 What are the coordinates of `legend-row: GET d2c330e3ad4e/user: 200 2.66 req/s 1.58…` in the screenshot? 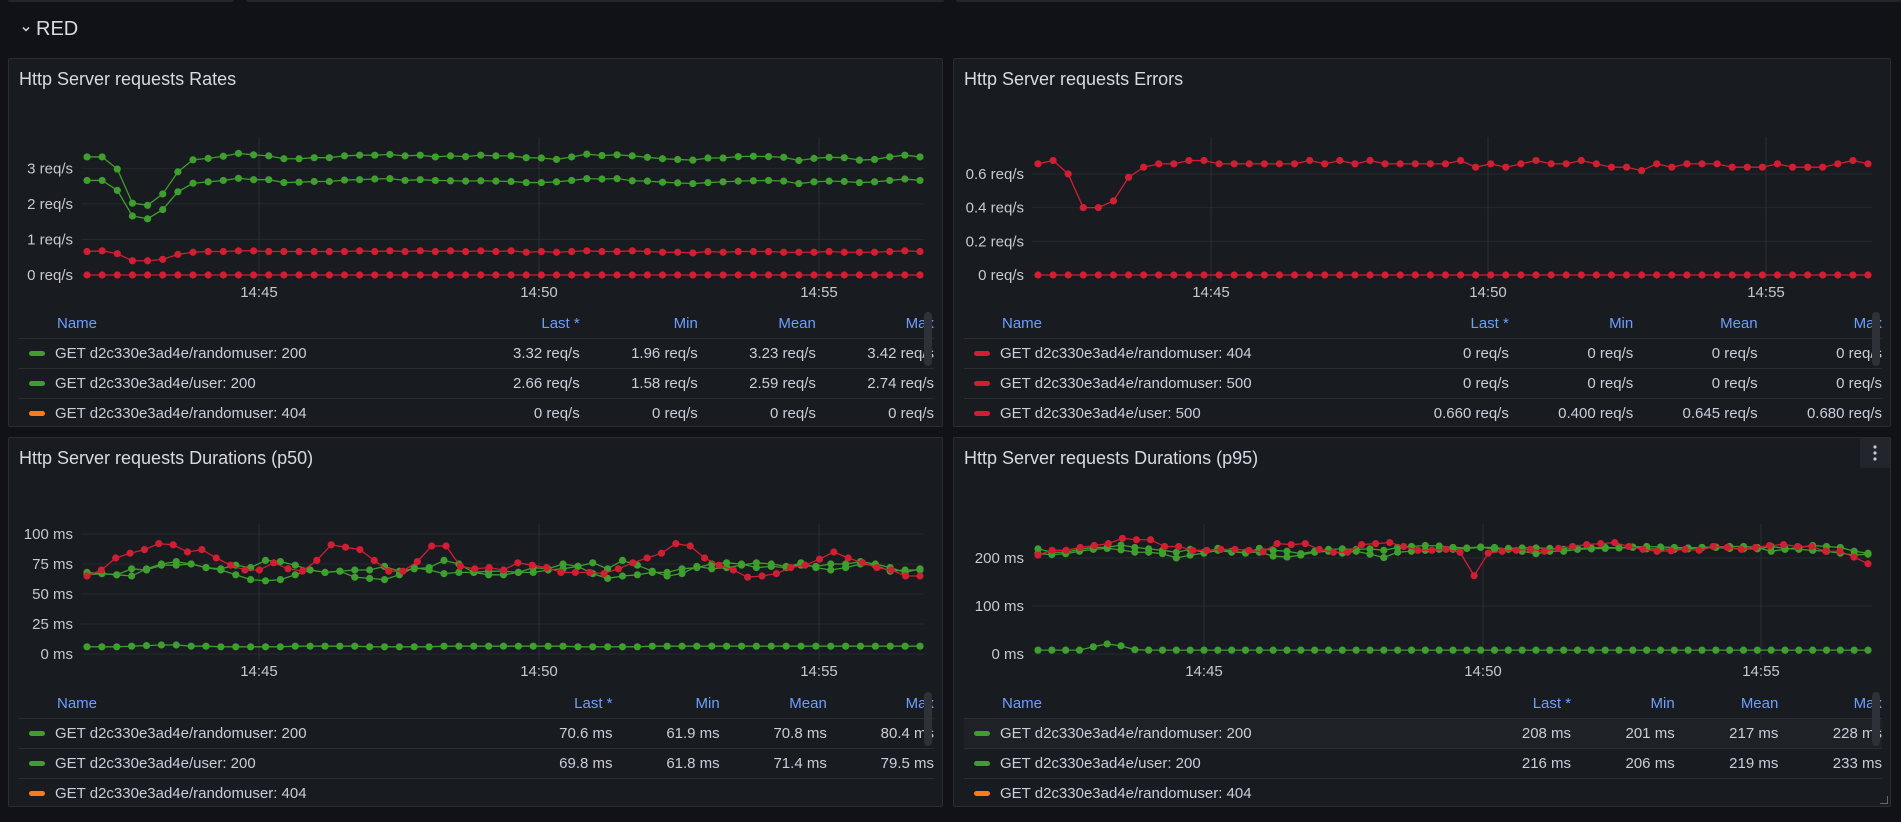 It's located at (476, 382).